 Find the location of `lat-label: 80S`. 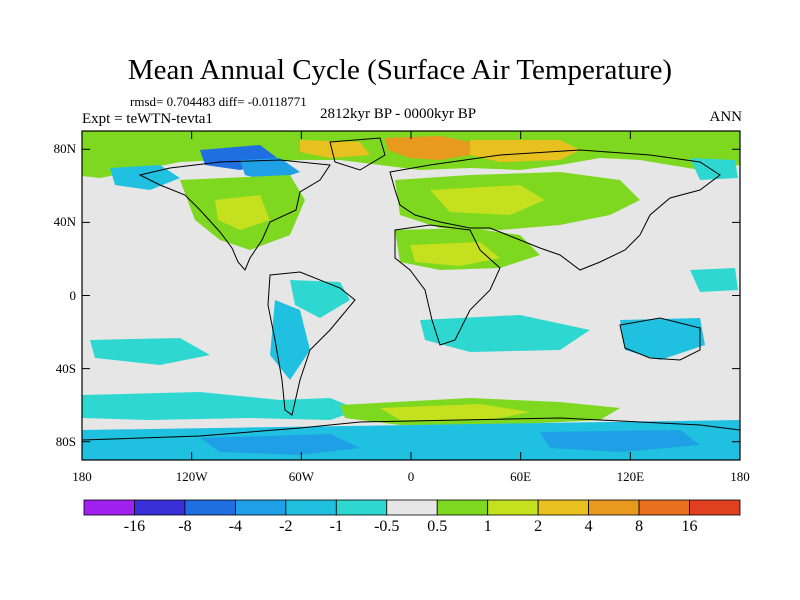

lat-label: 80S is located at coordinates (65, 441).